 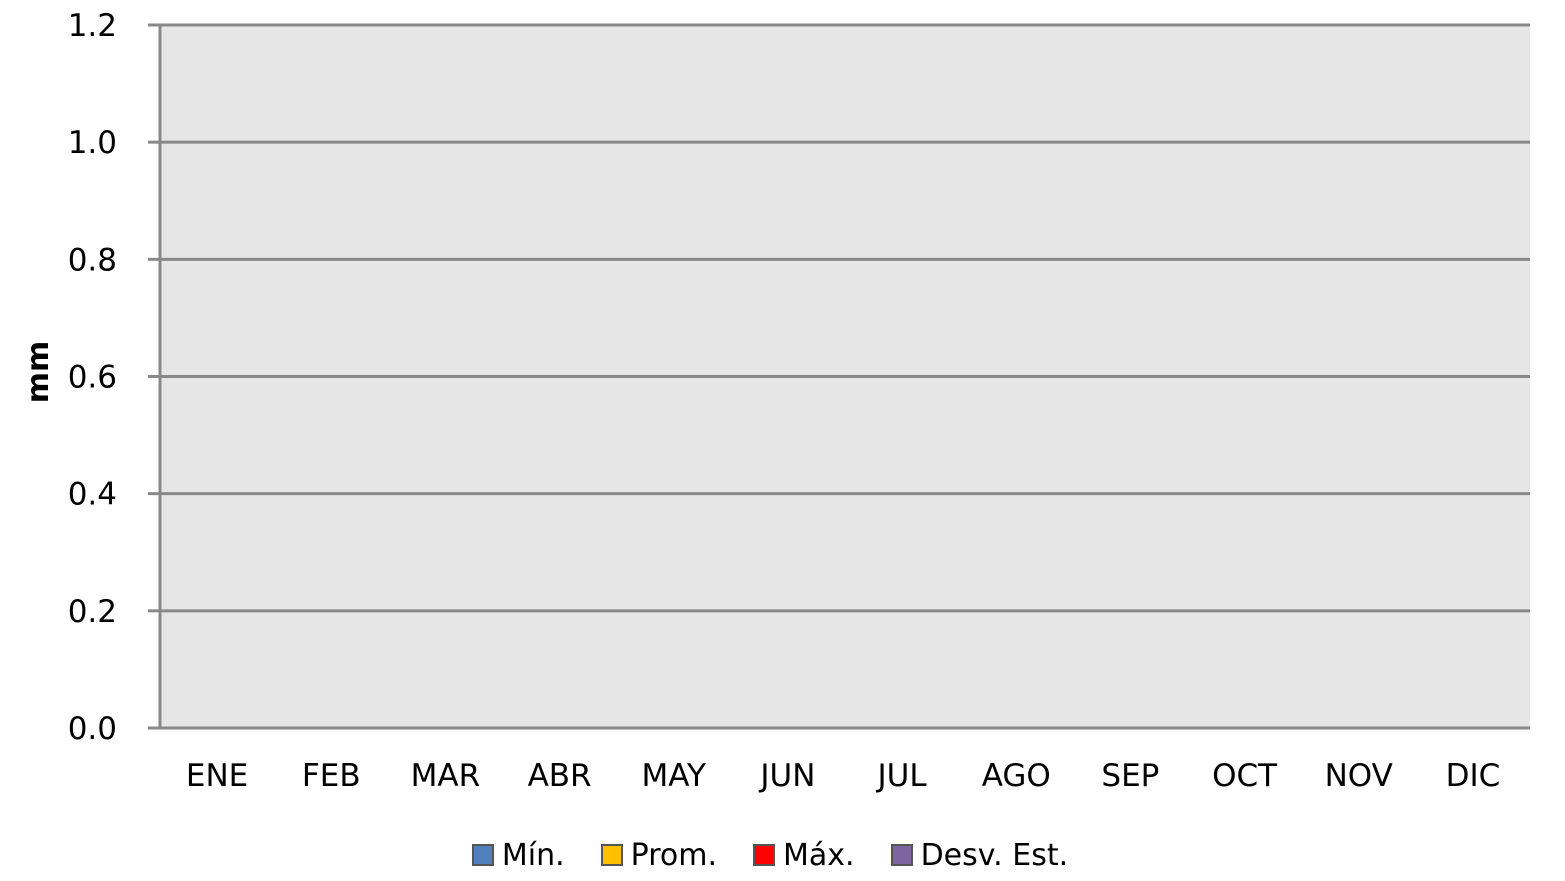 What do you see at coordinates (673, 855) in the screenshot?
I see `legend-label: Prom.` at bounding box center [673, 855].